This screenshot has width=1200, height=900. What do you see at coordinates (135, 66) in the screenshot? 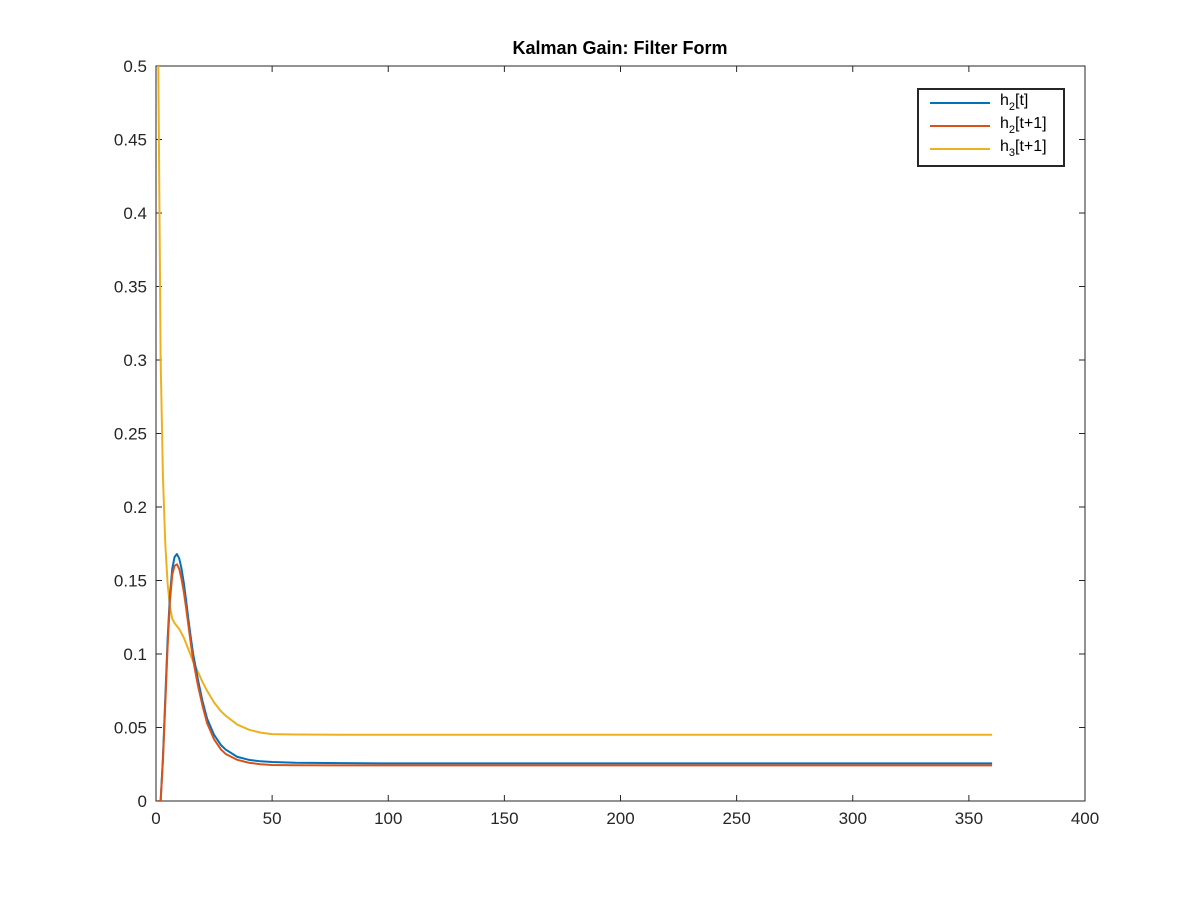
I see `y-tick-label: 0.5` at bounding box center [135, 66].